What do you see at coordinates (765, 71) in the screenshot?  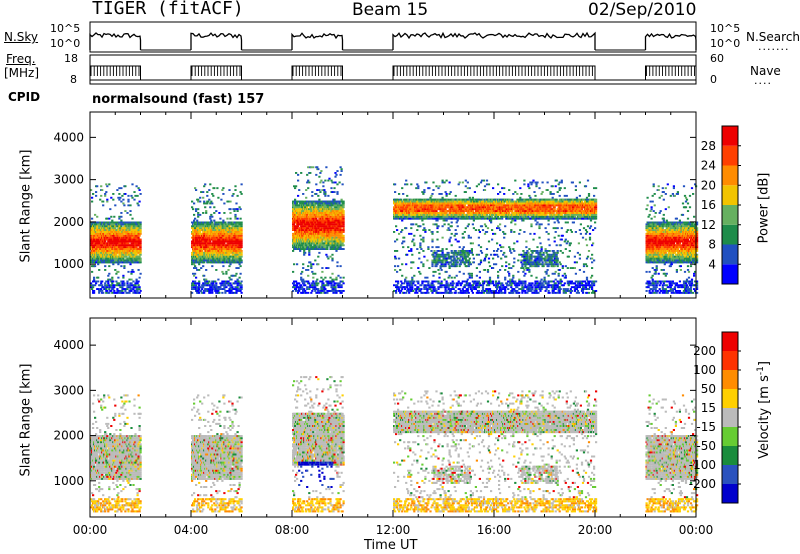 I see `nave-label: Nave` at bounding box center [765, 71].